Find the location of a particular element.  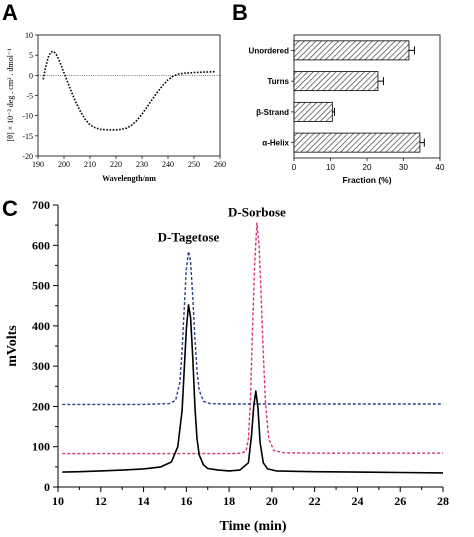

panel-b-xtick-label-3: 30 is located at coordinates (403, 167).